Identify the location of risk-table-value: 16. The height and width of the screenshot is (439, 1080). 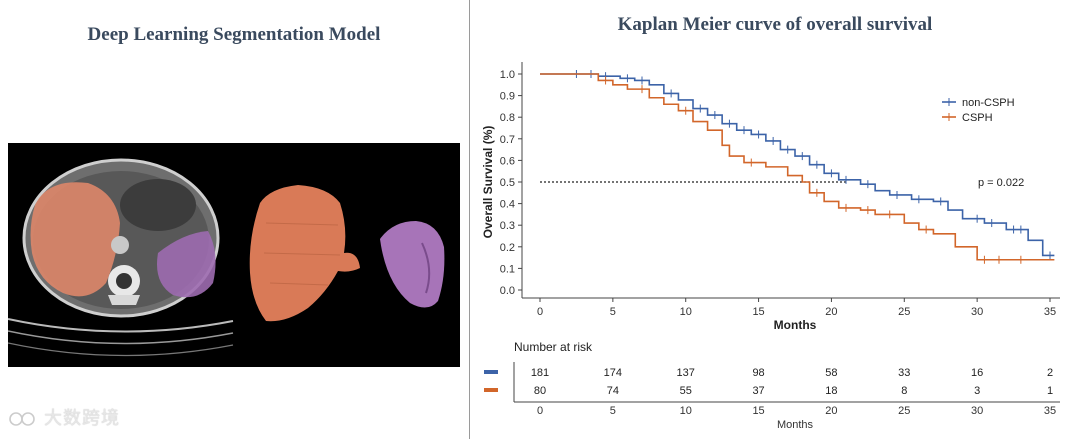
(977, 373).